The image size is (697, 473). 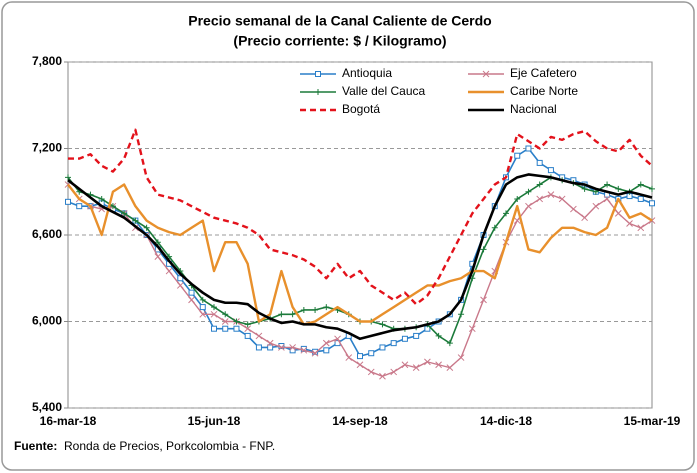 I want to click on legend-label: Antioquia, so click(x=367, y=73).